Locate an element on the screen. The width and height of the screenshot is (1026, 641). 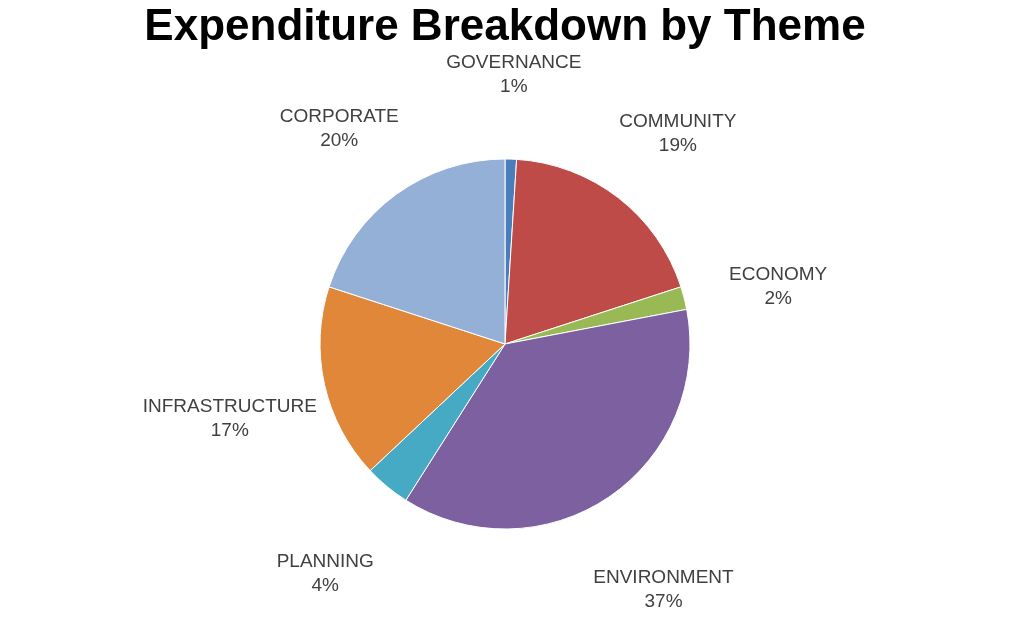
slice-label: GOVERNANCE is located at coordinates (514, 62).